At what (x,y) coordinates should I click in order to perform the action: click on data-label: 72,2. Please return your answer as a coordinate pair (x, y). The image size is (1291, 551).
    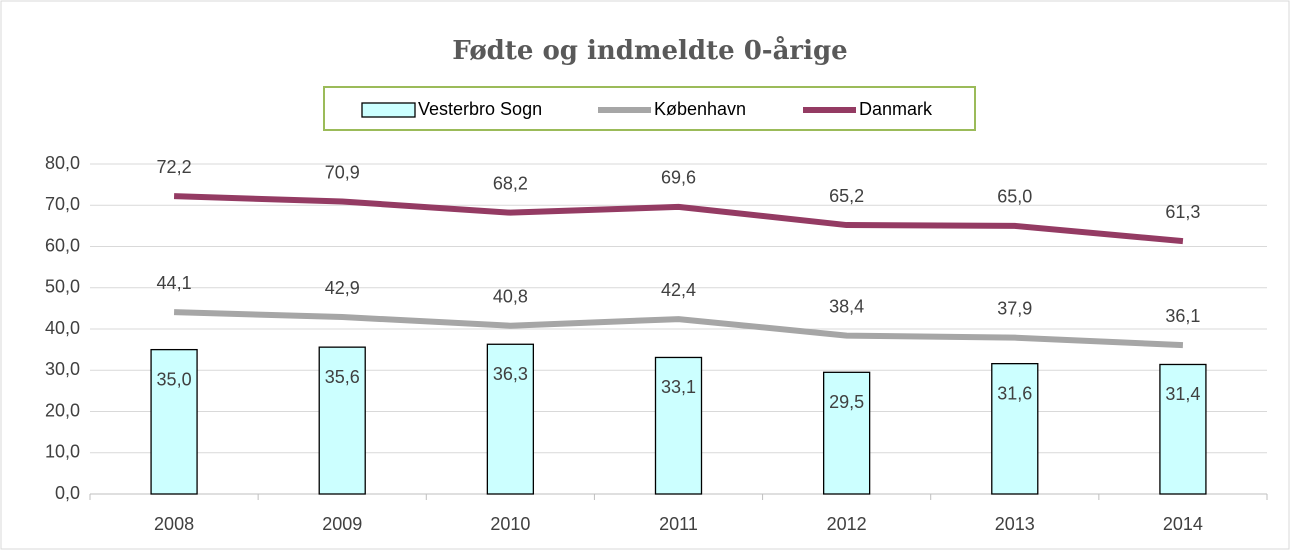
    Looking at the image, I should click on (174, 167).